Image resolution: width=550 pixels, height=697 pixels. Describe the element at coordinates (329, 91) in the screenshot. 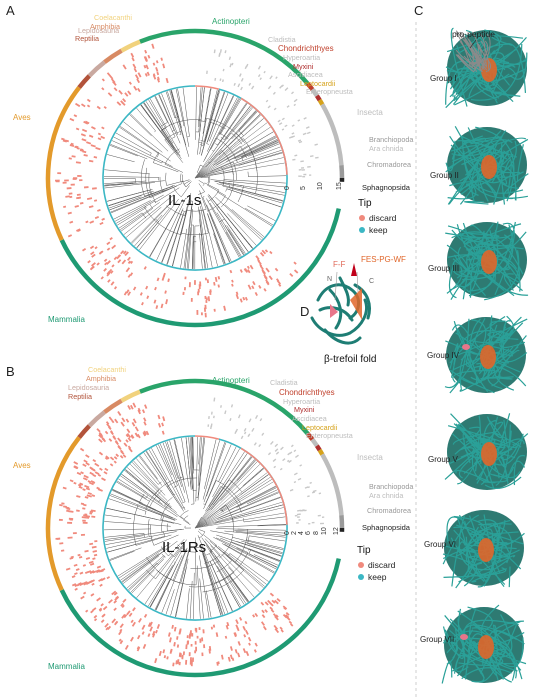

I see `clade-enteropneusta-a: Enteropneusta` at that location.